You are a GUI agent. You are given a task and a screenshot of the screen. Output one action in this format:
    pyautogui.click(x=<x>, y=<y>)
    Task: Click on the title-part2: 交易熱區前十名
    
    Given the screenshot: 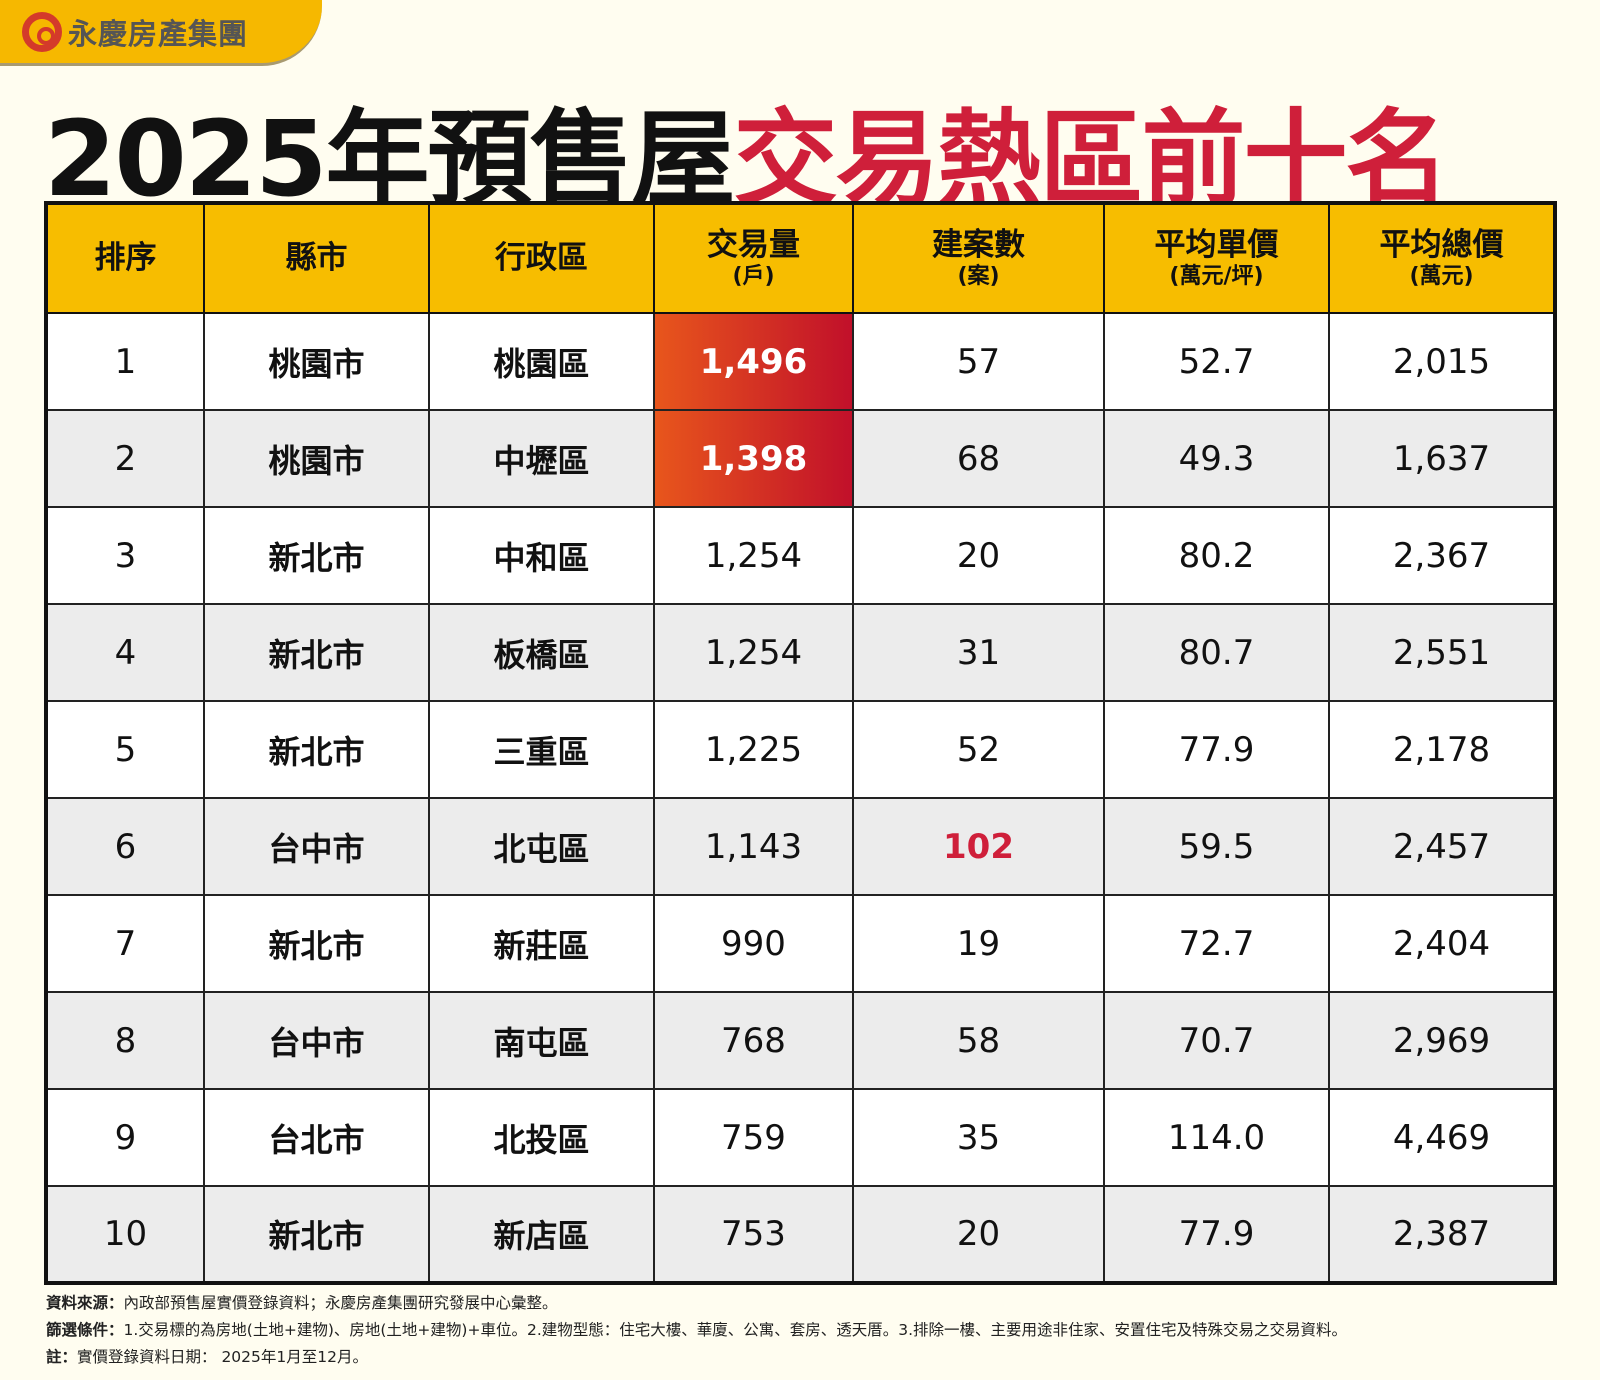 What is the action you would take?
    pyautogui.click(x=1091, y=159)
    